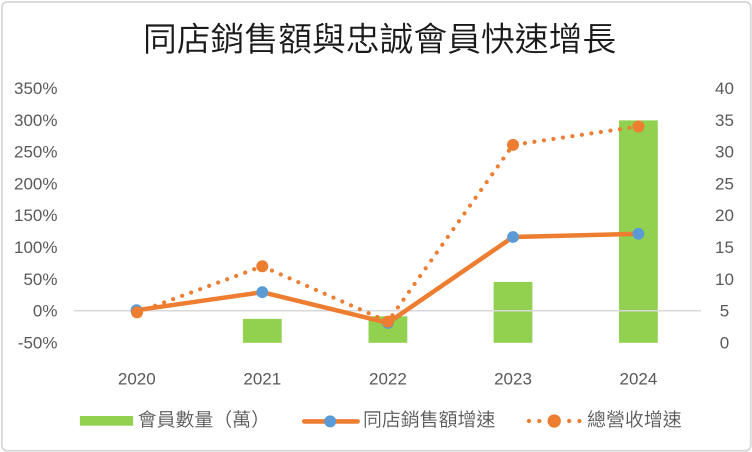  I want to click on svg-text: 0, so click(724, 342).